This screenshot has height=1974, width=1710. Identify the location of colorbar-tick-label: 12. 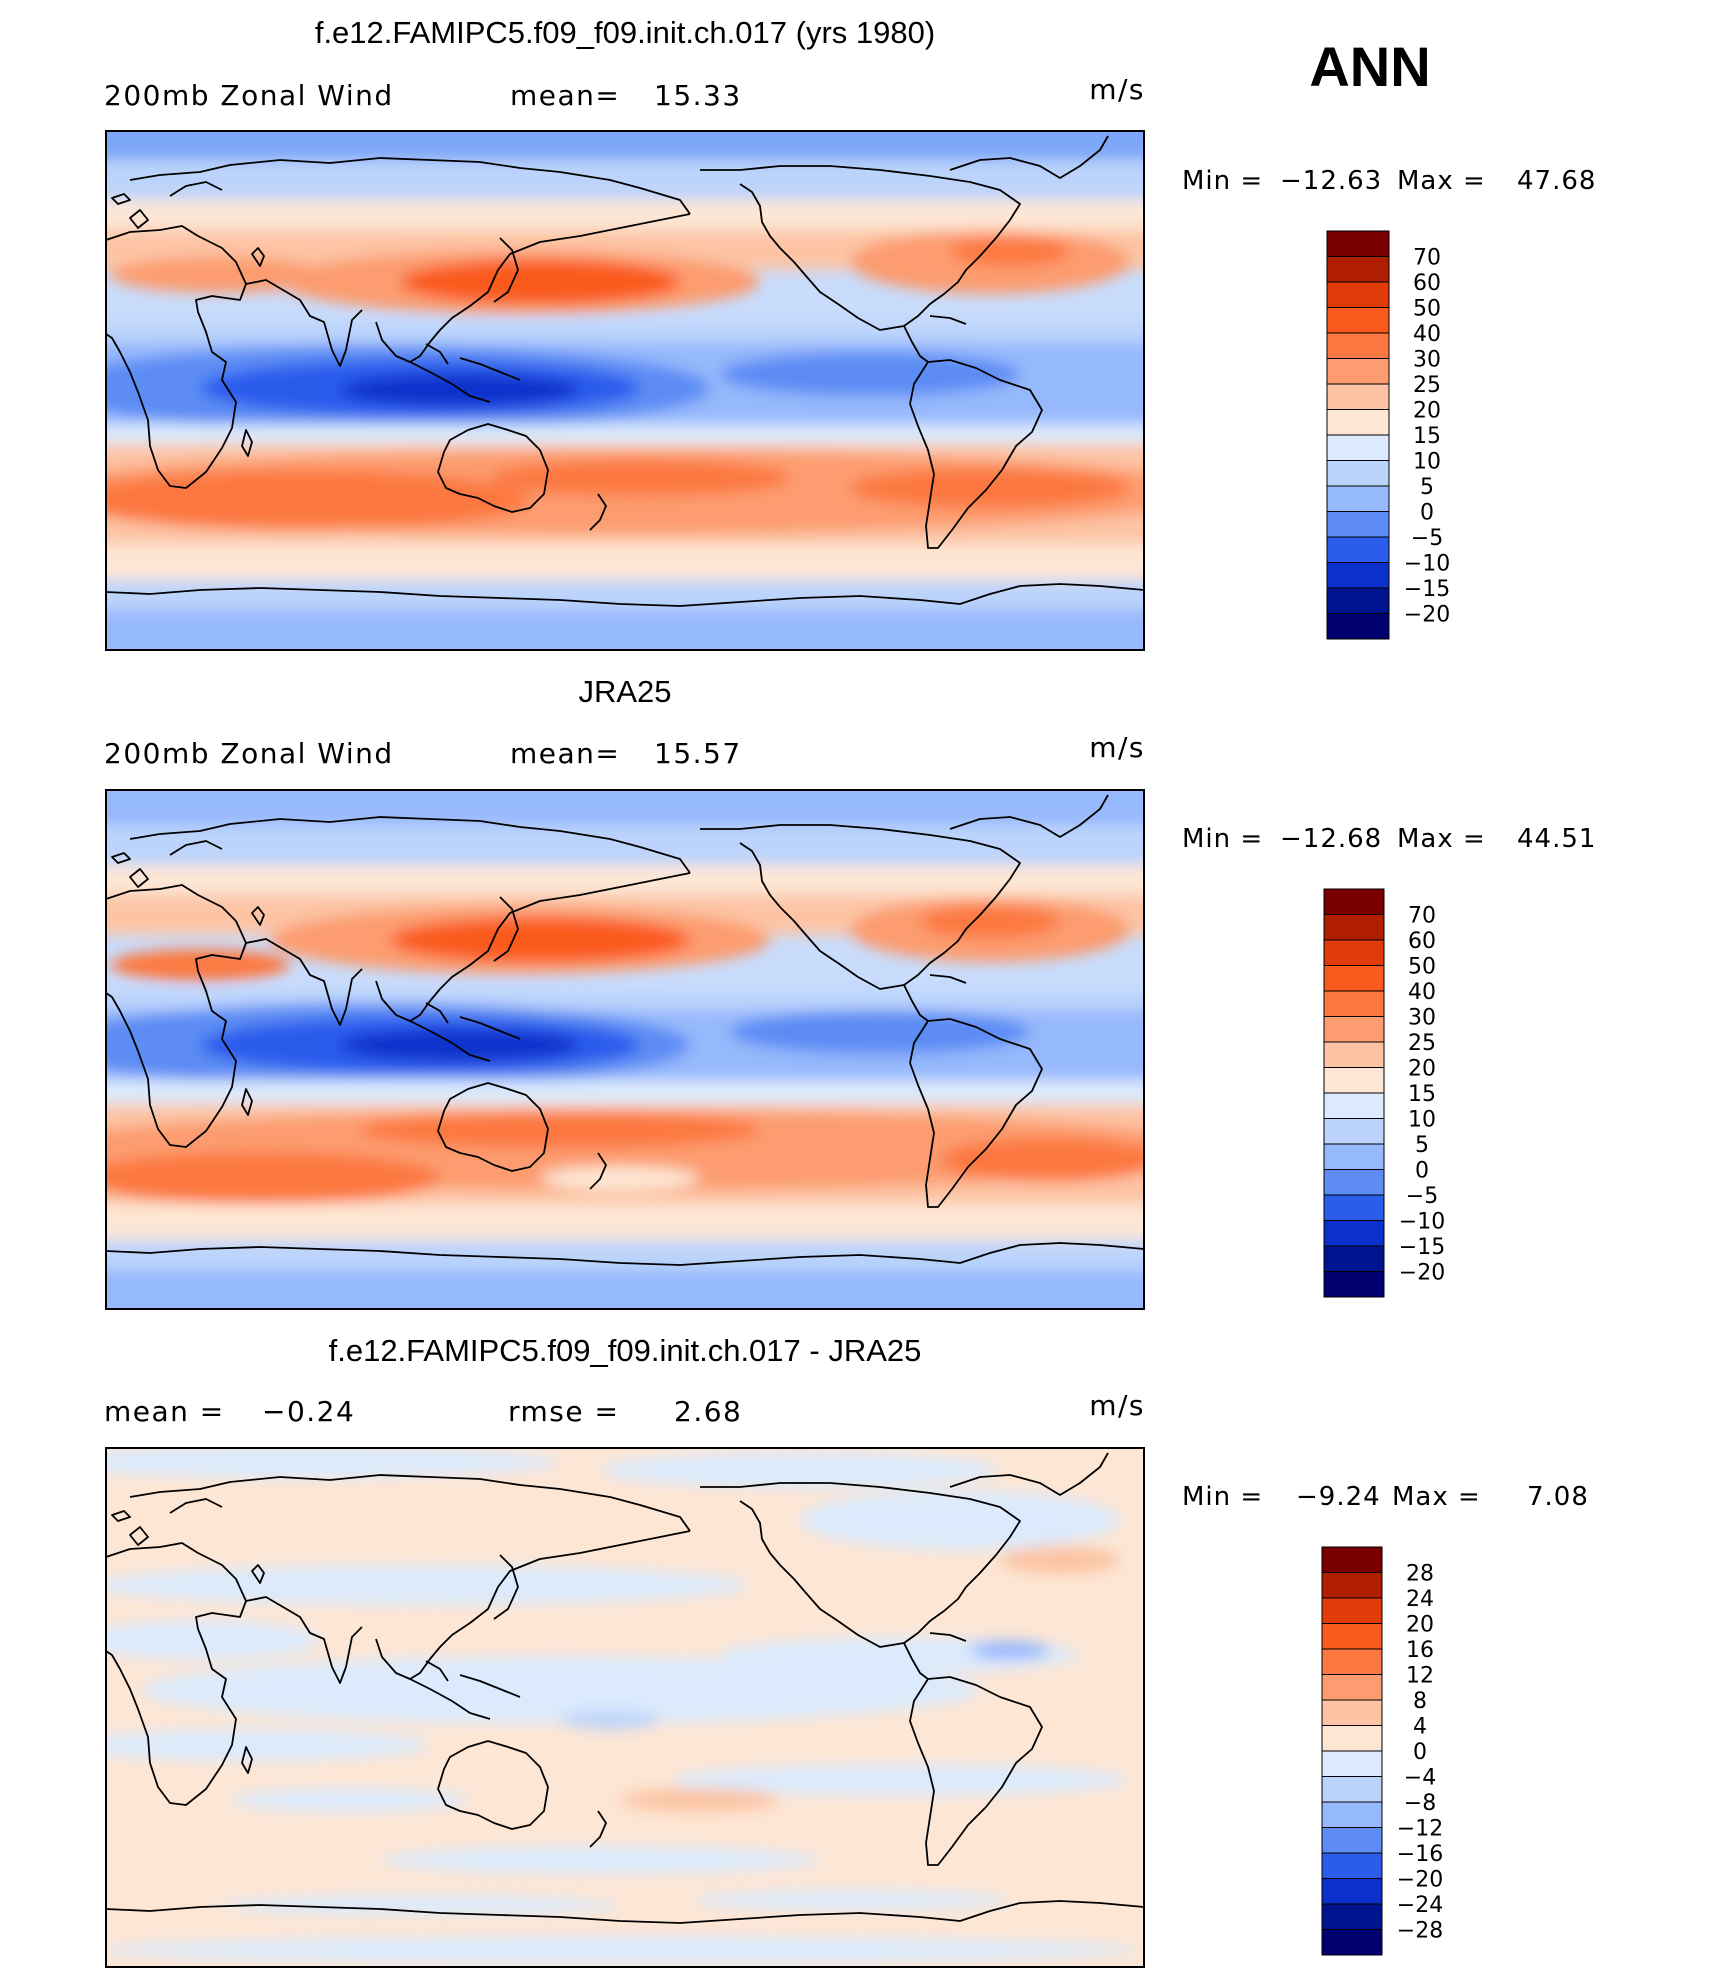
(1420, 1676).